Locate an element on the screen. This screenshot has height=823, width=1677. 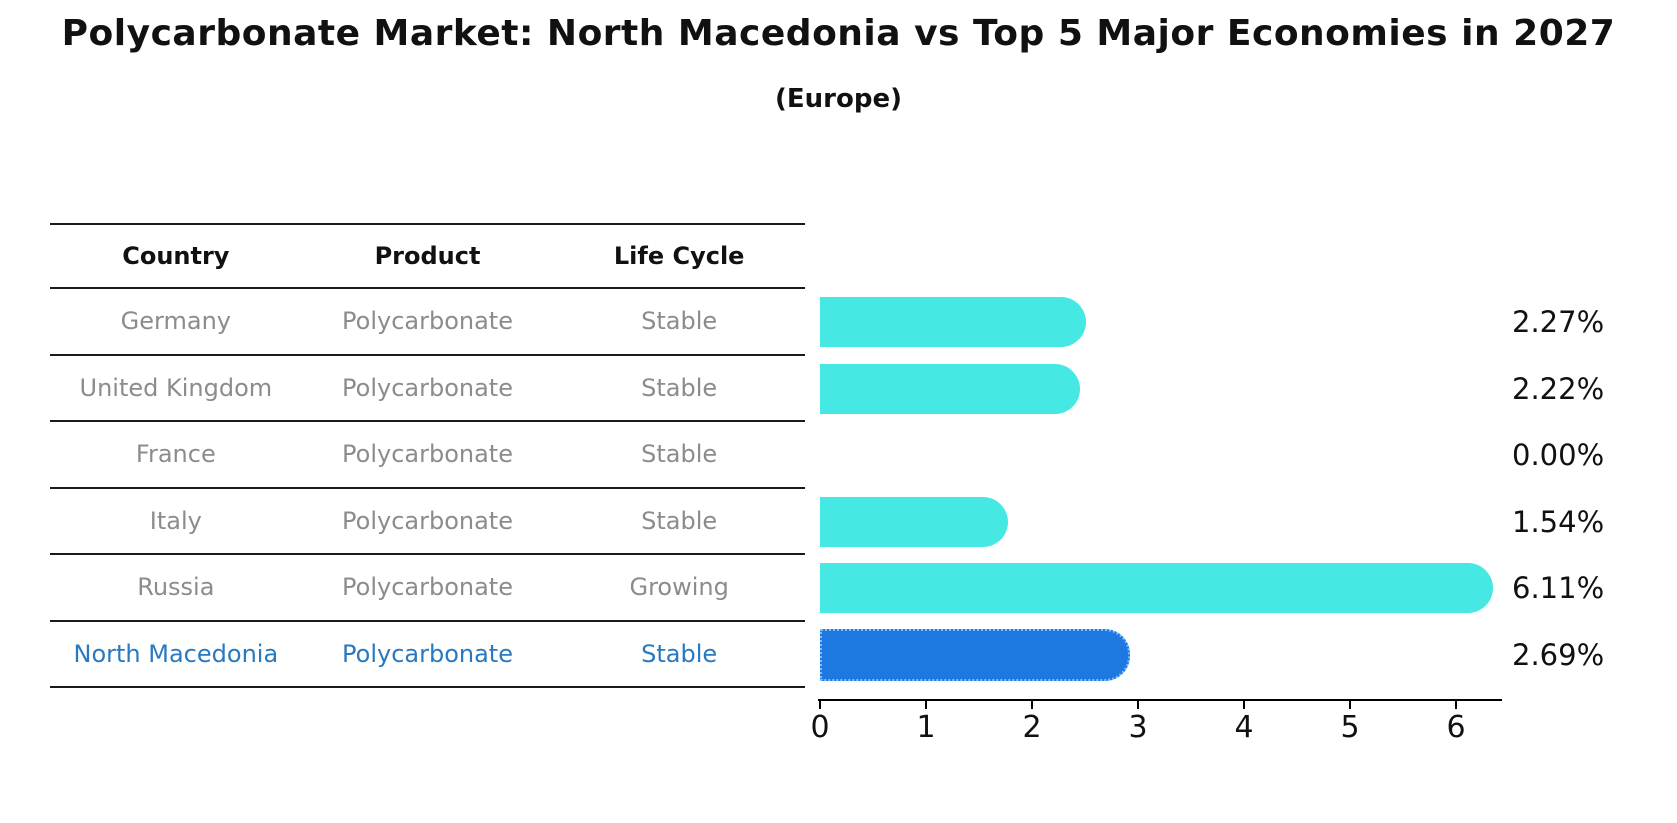
x-axis-tick-3: 3 is located at coordinates (1138, 723).